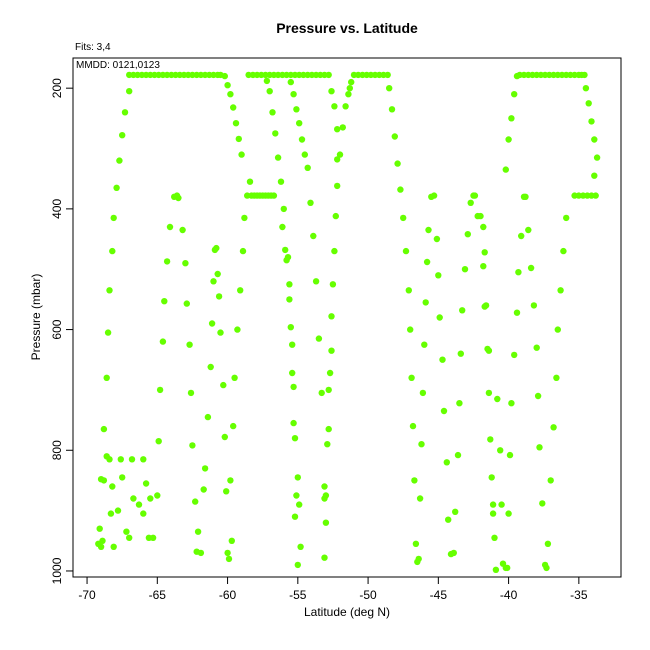 The width and height of the screenshot is (650, 650). Describe the element at coordinates (57, 450) in the screenshot. I see `y-tick-label: 800` at that location.